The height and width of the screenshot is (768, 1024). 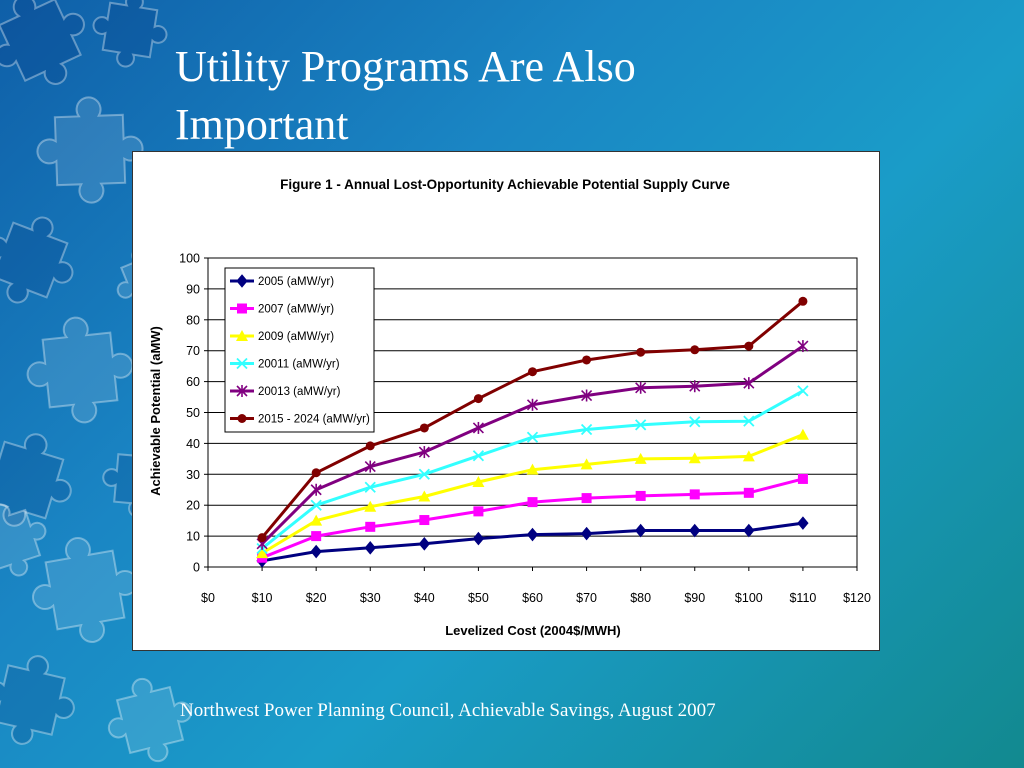 I want to click on x-tick-label: $120, so click(x=857, y=598).